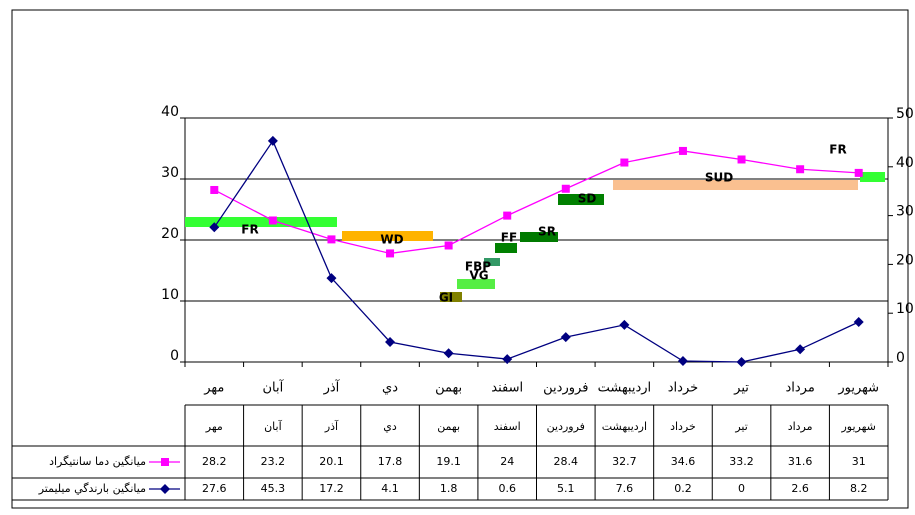 Image resolution: width=915 pixels, height=515 pixels. I want to click on table-cell: 31, so click(859, 461).